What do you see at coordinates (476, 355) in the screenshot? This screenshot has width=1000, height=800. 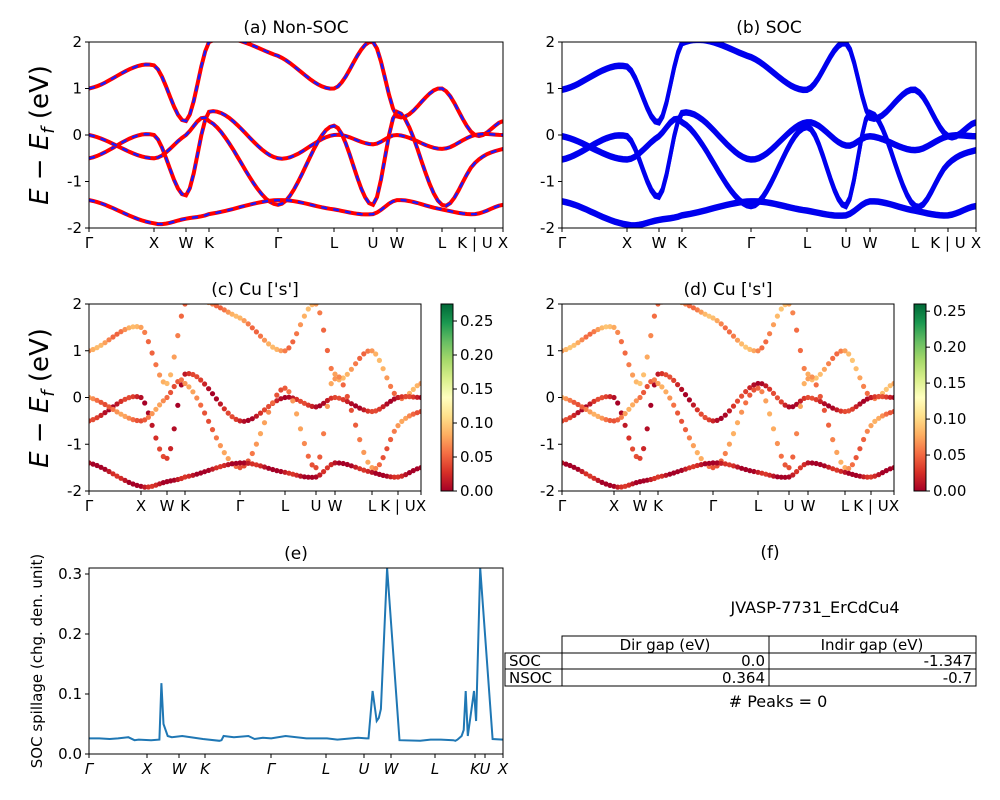 I see `colorbar-tick-label: 0.20` at bounding box center [476, 355].